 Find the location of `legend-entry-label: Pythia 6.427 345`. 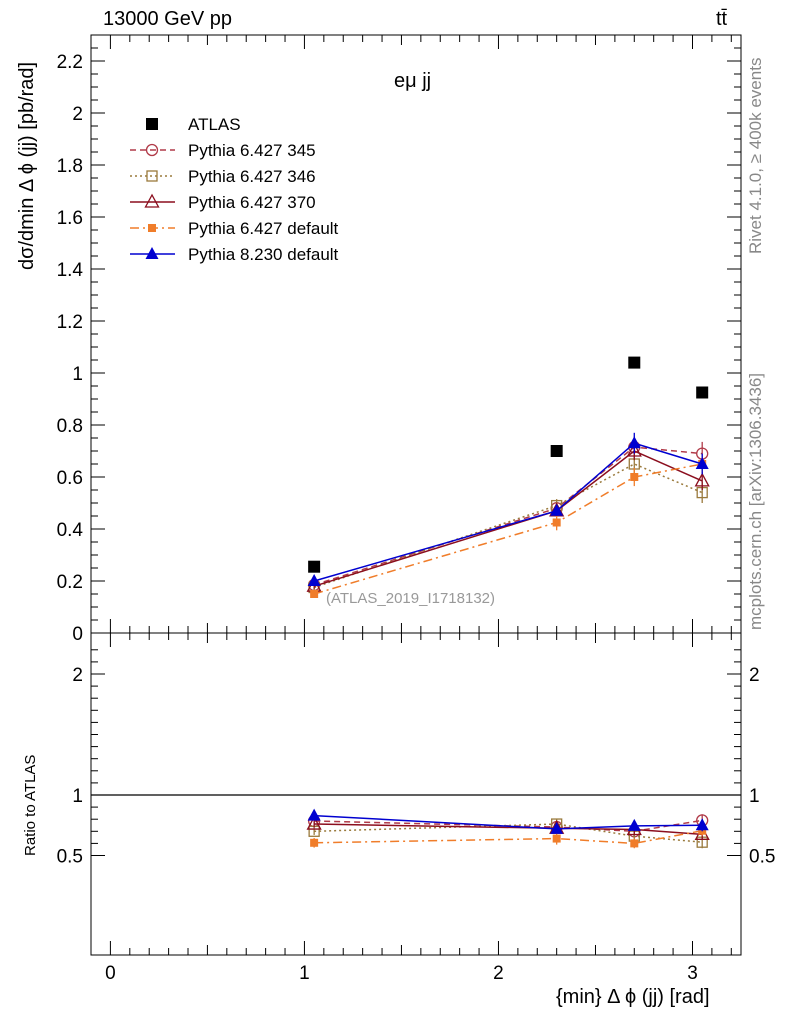

legend-entry-label: Pythia 6.427 345 is located at coordinates (252, 150).